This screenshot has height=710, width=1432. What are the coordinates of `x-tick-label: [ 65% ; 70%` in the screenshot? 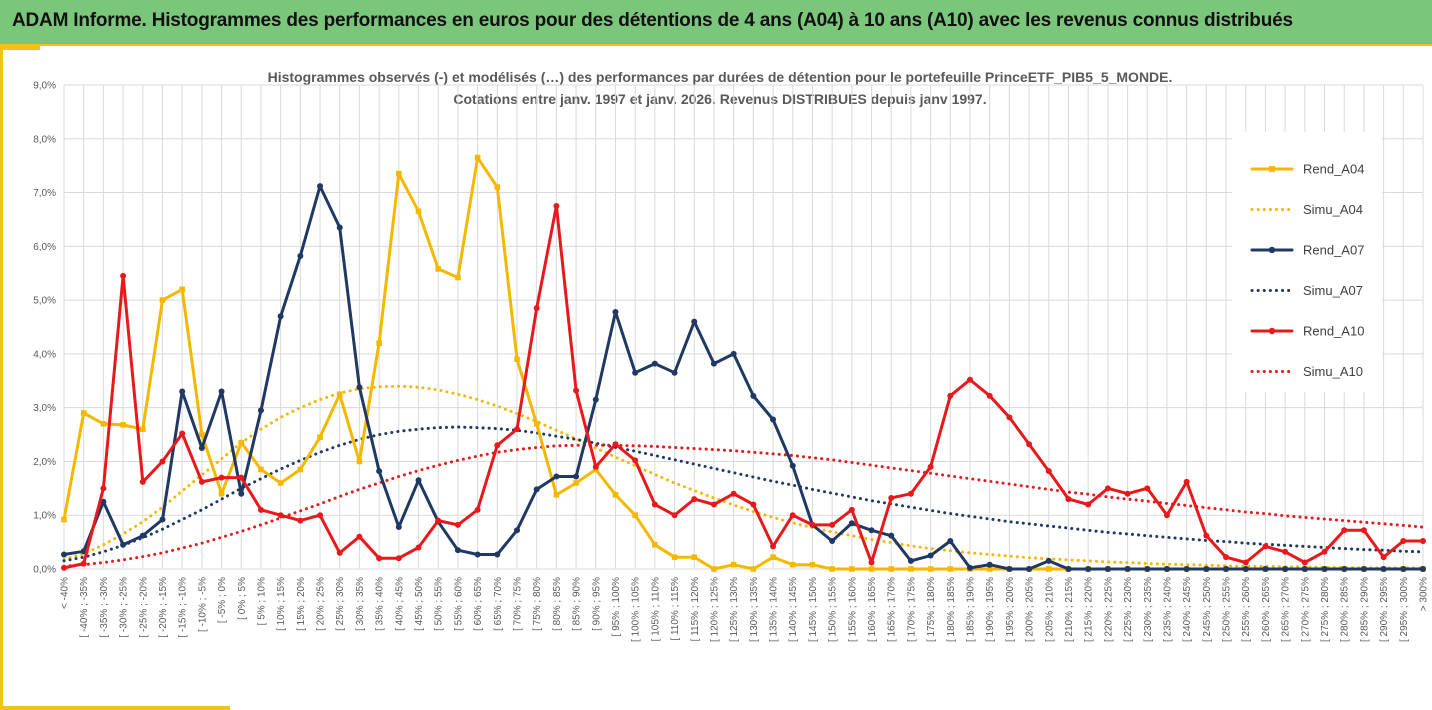 It's located at (498, 604).